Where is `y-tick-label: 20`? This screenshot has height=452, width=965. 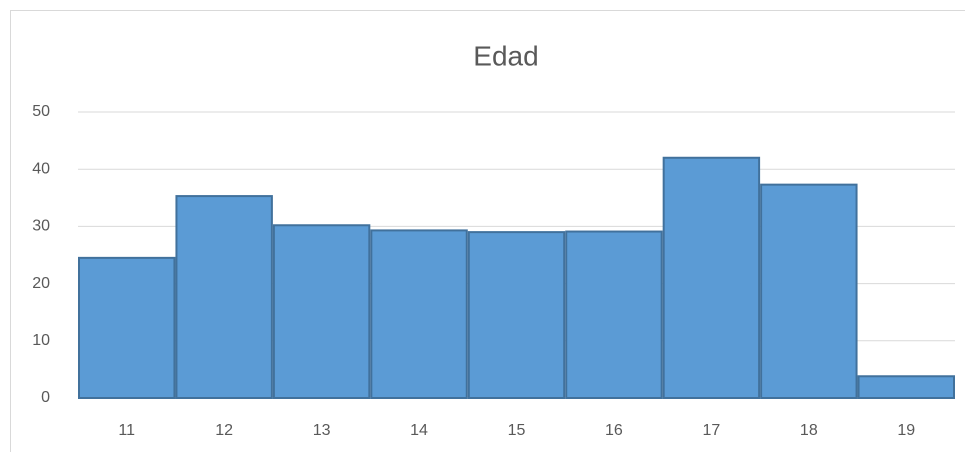 y-tick-label: 20 is located at coordinates (41, 283).